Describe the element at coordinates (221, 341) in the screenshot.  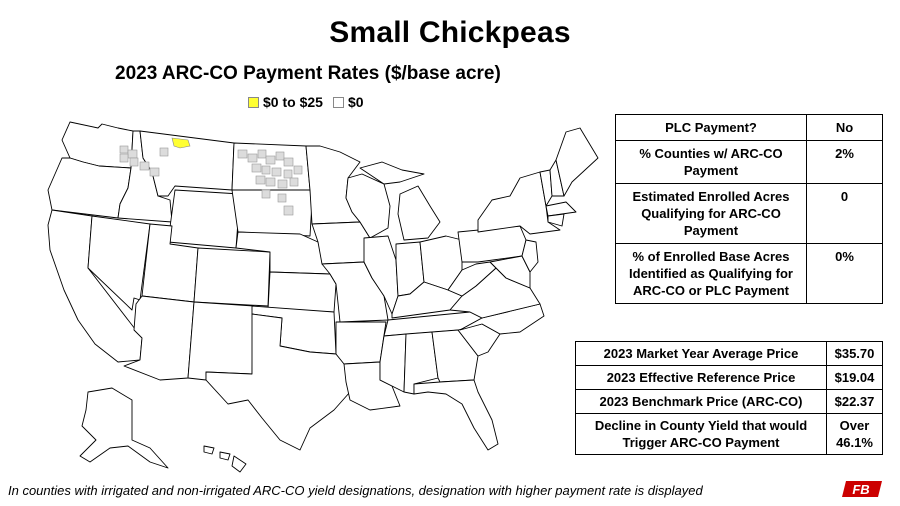
I see `state-nm` at that location.